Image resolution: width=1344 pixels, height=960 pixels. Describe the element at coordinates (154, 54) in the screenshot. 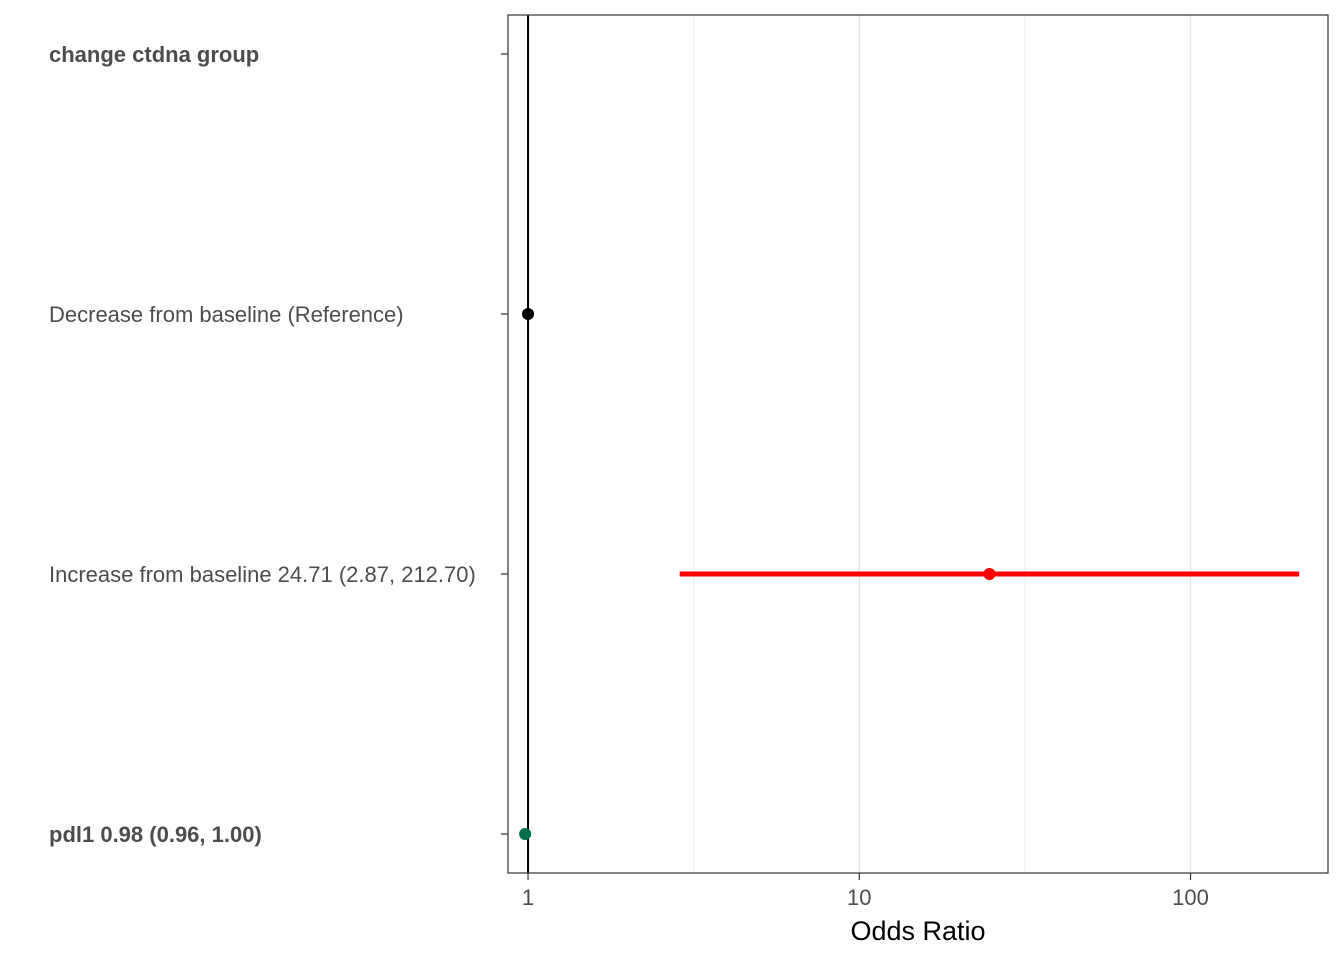

I see `row-label-0: change ctdna group` at that location.